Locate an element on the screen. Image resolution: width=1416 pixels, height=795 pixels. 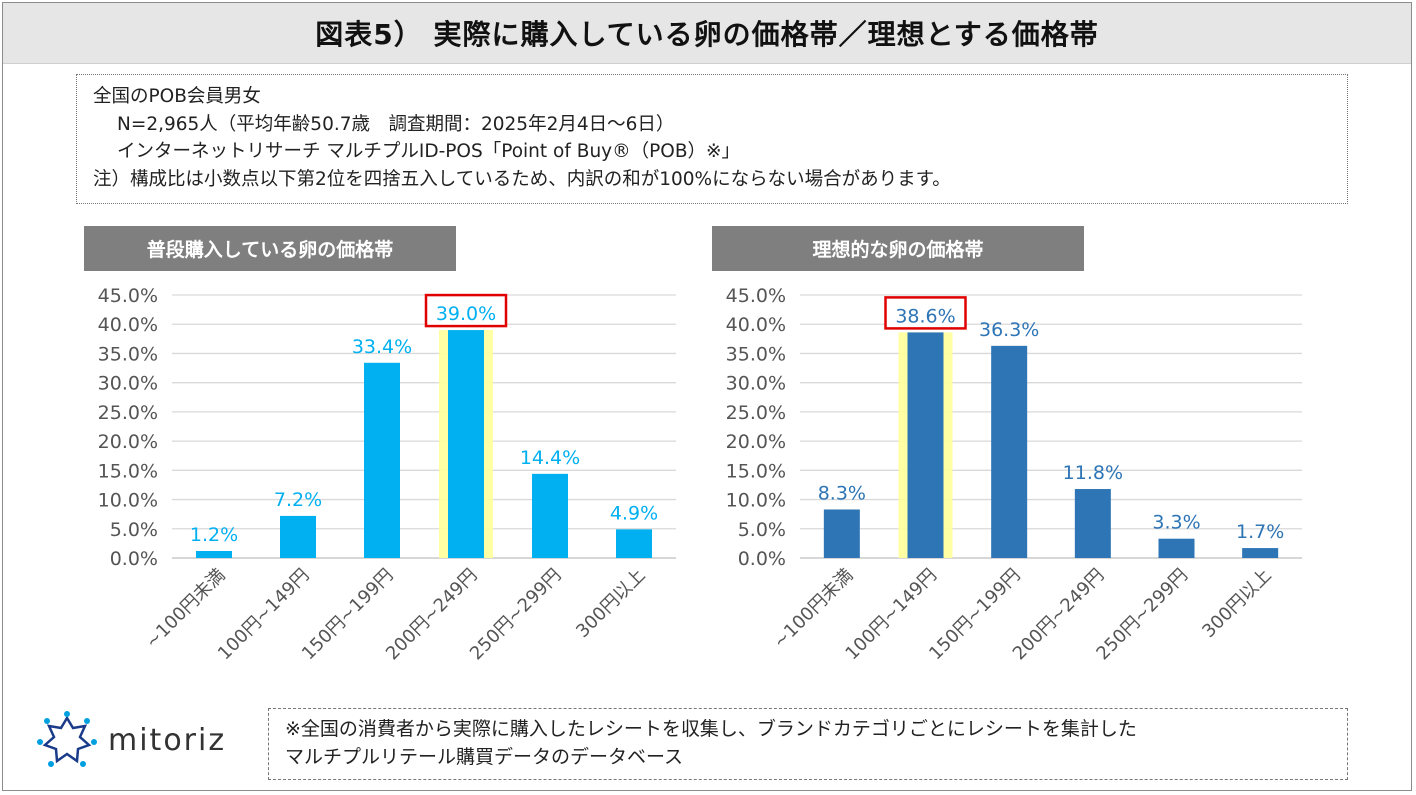
left-data-label: 33.4% is located at coordinates (382, 347).